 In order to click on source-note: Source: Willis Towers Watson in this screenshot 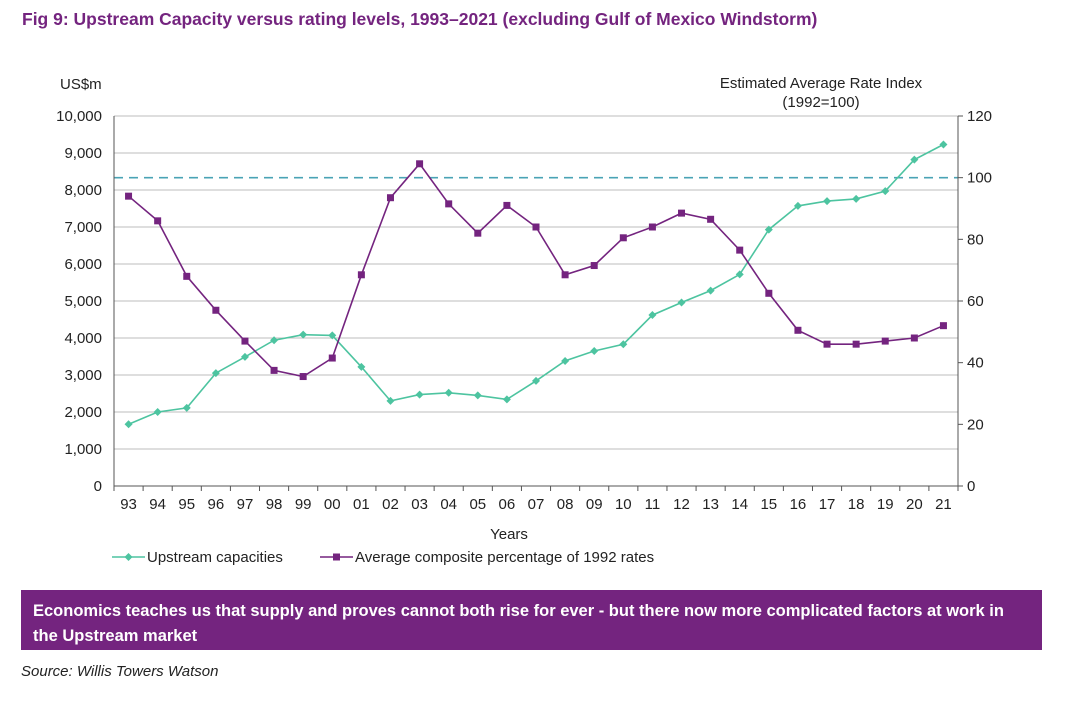, I will do `click(120, 671)`.